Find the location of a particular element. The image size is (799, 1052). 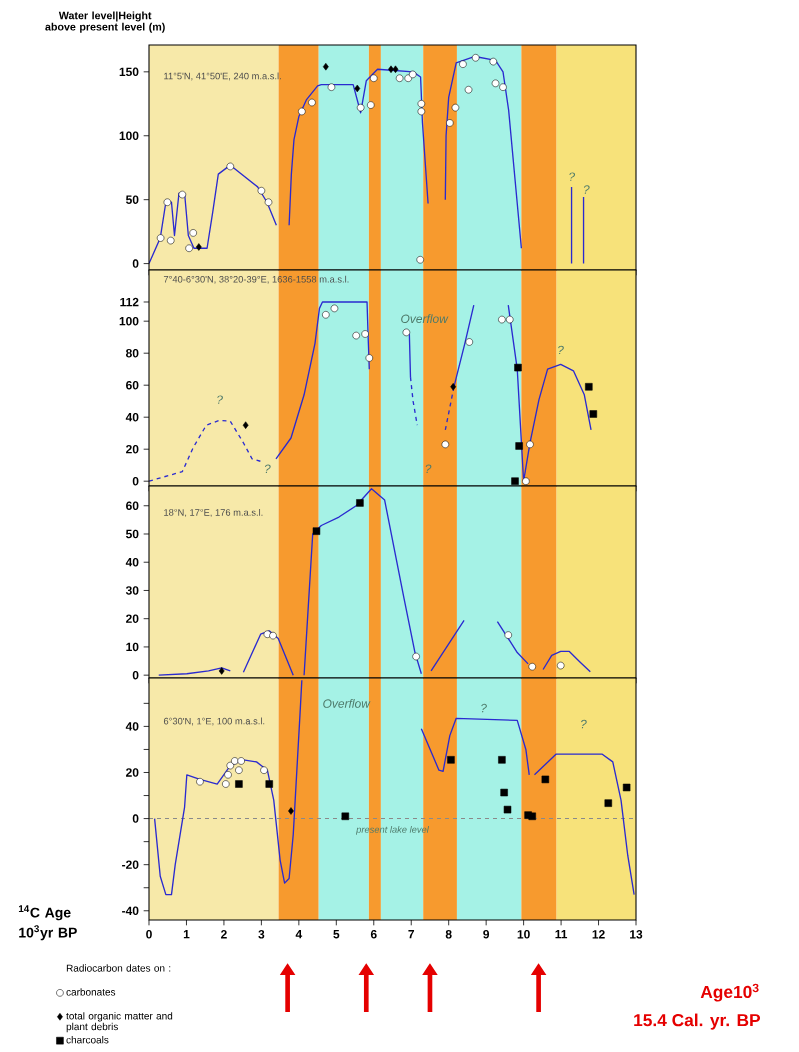

x-tick-label: 8 is located at coordinates (448, 934).